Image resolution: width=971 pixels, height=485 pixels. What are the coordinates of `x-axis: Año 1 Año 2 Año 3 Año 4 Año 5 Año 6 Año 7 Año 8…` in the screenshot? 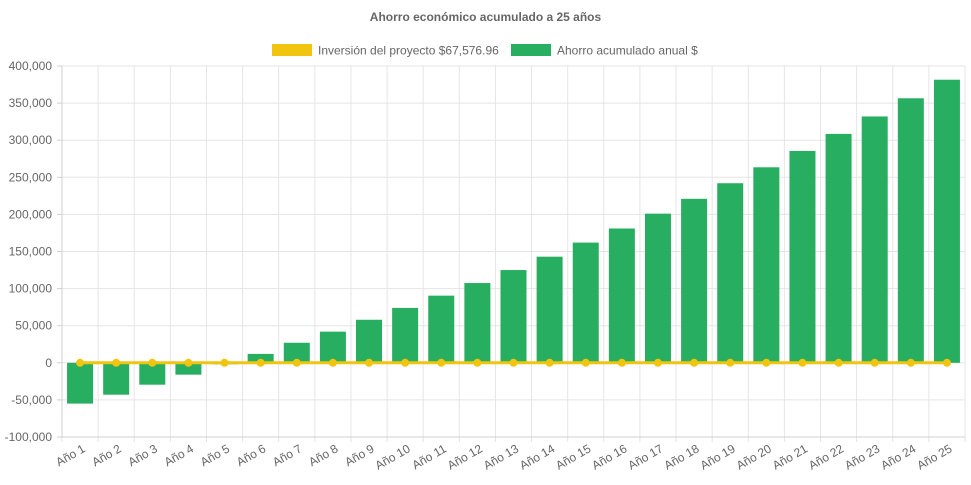 It's located at (509, 454).